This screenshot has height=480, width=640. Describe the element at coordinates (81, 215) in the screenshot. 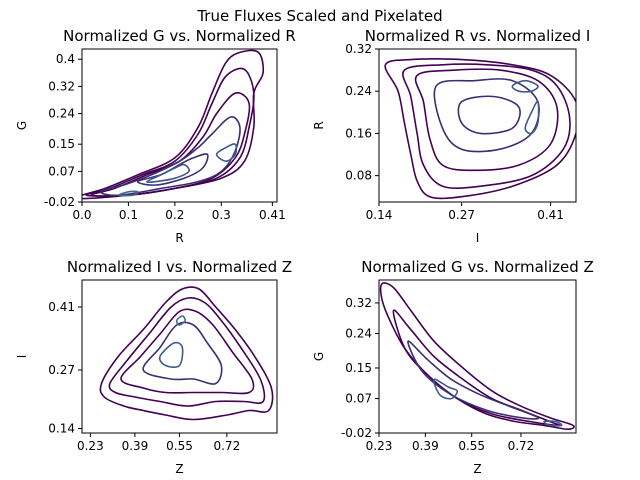

I see `x-tick-label: 0.0` at that location.